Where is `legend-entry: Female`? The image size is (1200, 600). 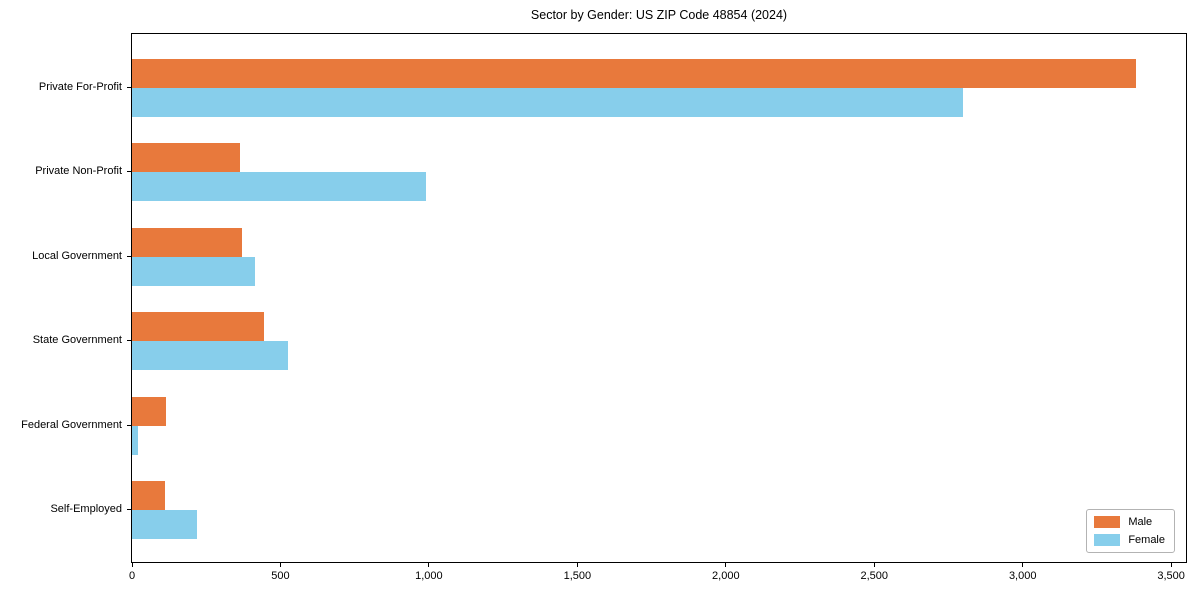 legend-entry: Female is located at coordinates (1129, 540).